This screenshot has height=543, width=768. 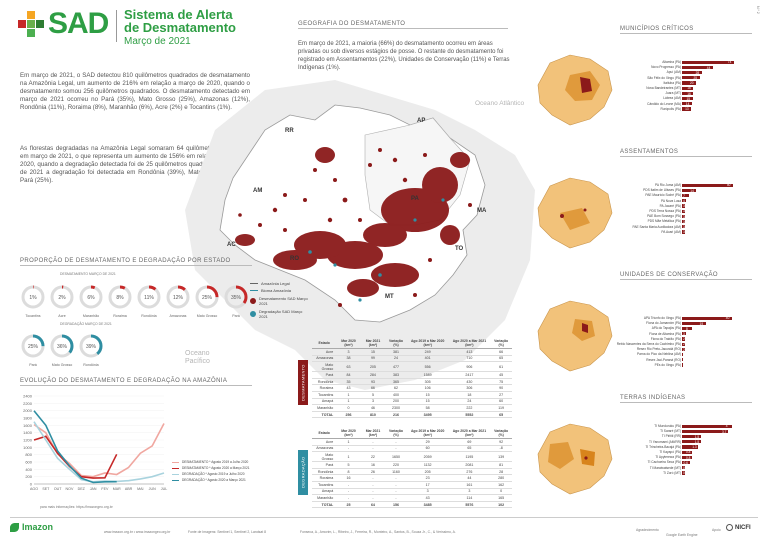 I want to click on municipio-row: Rurópolis (PA) 13, so click(x=702, y=109).